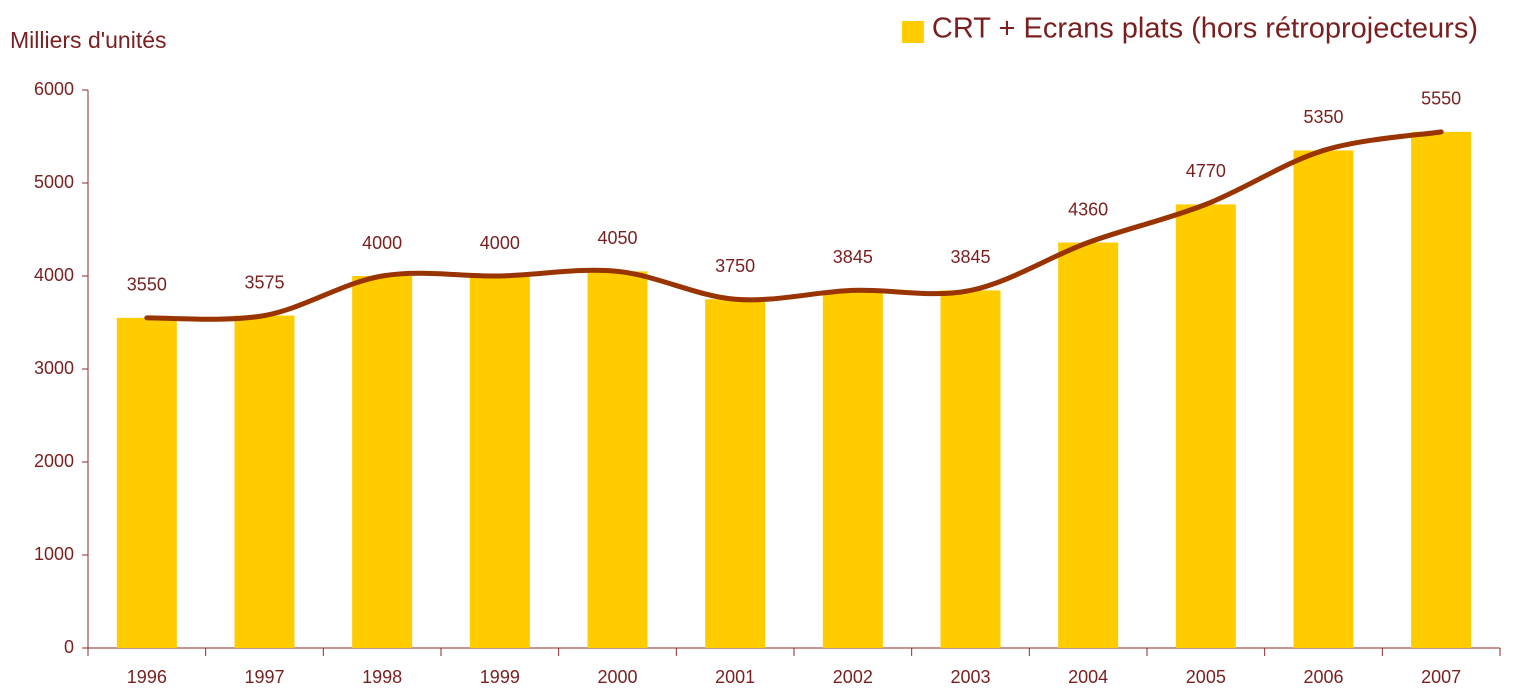  What do you see at coordinates (54, 554) in the screenshot?
I see `y-tick-label: 1000` at bounding box center [54, 554].